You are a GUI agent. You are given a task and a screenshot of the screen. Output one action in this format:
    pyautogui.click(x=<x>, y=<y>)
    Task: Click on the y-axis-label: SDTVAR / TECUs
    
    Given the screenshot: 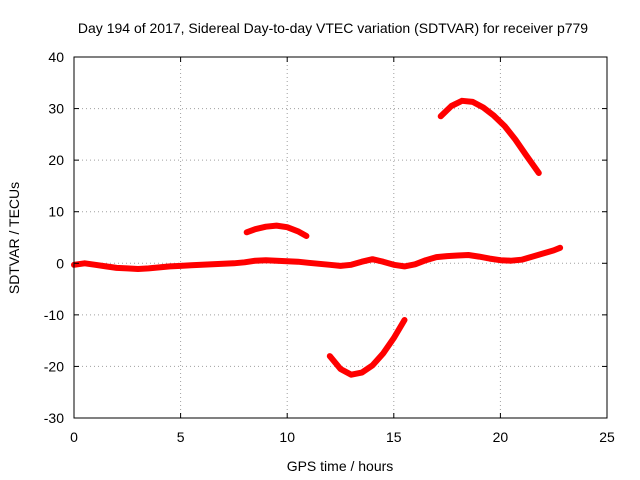 What is the action you would take?
    pyautogui.click(x=14, y=238)
    